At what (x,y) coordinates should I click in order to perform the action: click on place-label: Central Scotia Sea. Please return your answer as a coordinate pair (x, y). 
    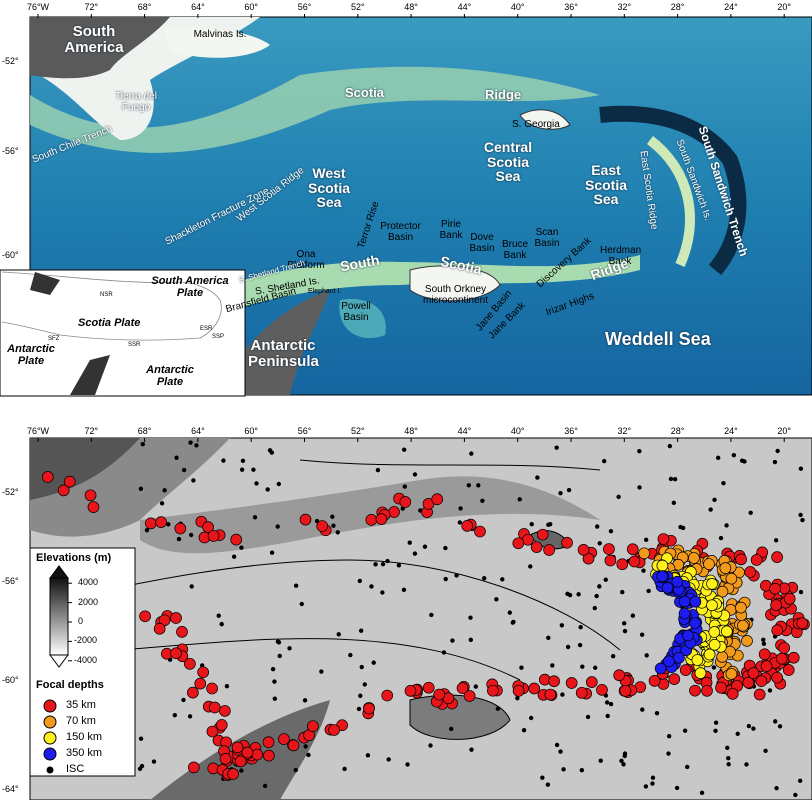
    Looking at the image, I should click on (508, 162).